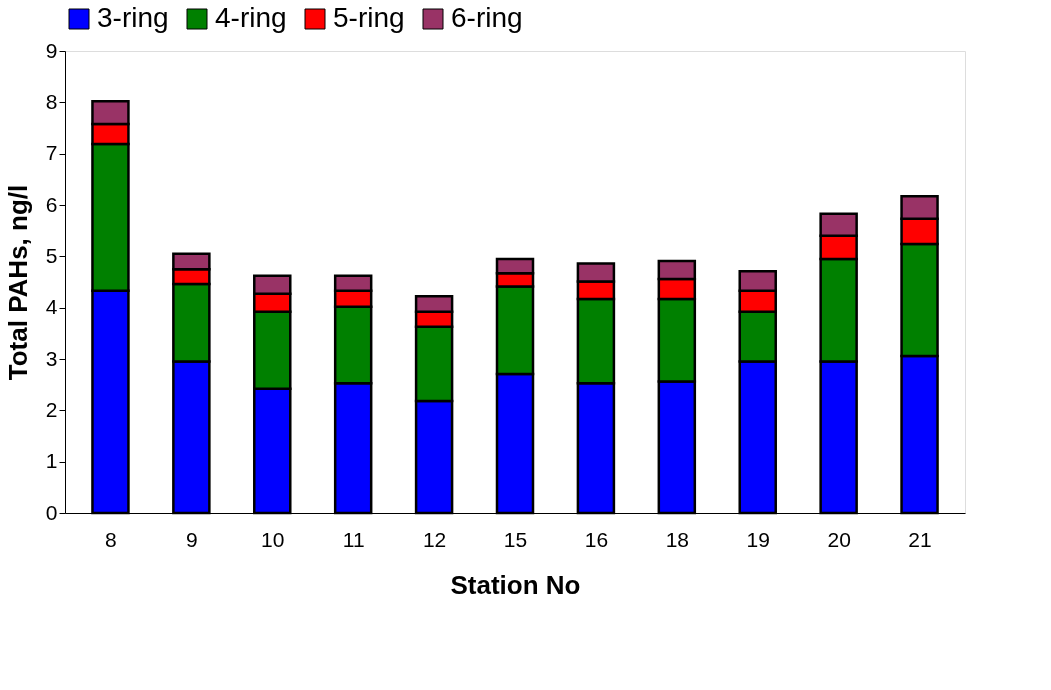 This screenshot has width=1051, height=690. What do you see at coordinates (51, 307) in the screenshot?
I see `y-tick-label: 4` at bounding box center [51, 307].